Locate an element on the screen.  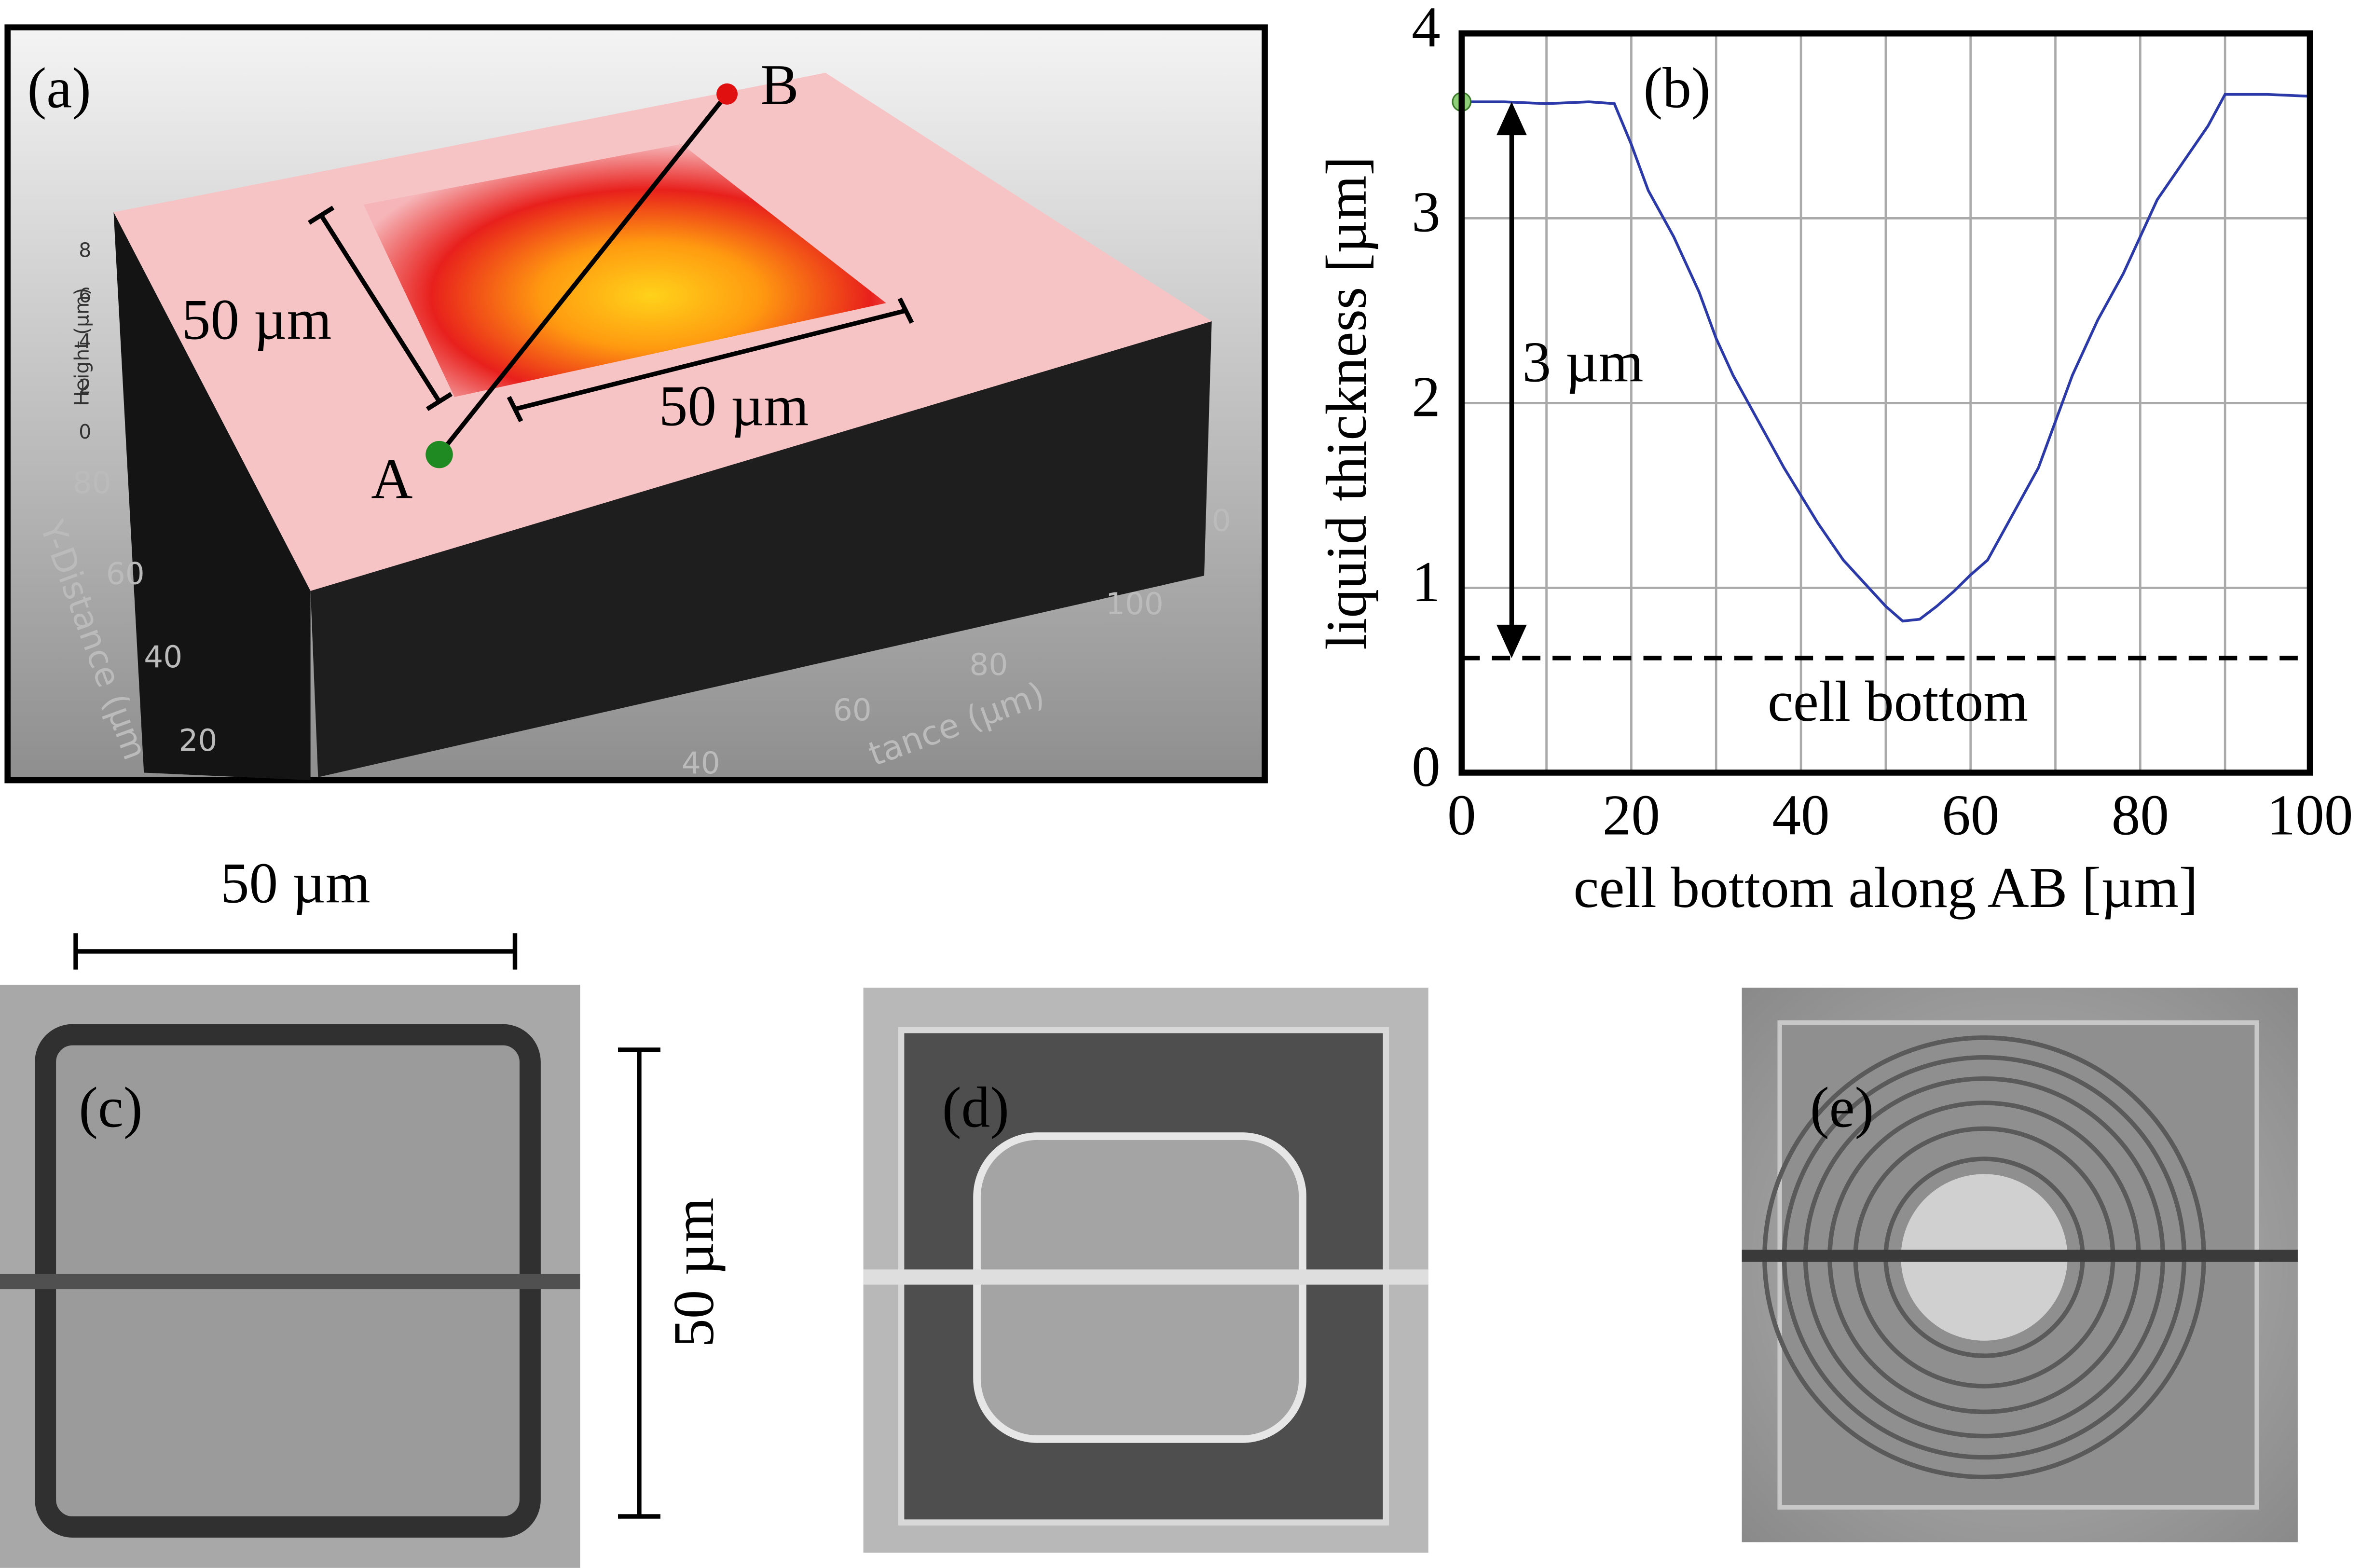
x-tick-label: 100 is located at coordinates (2310, 815).